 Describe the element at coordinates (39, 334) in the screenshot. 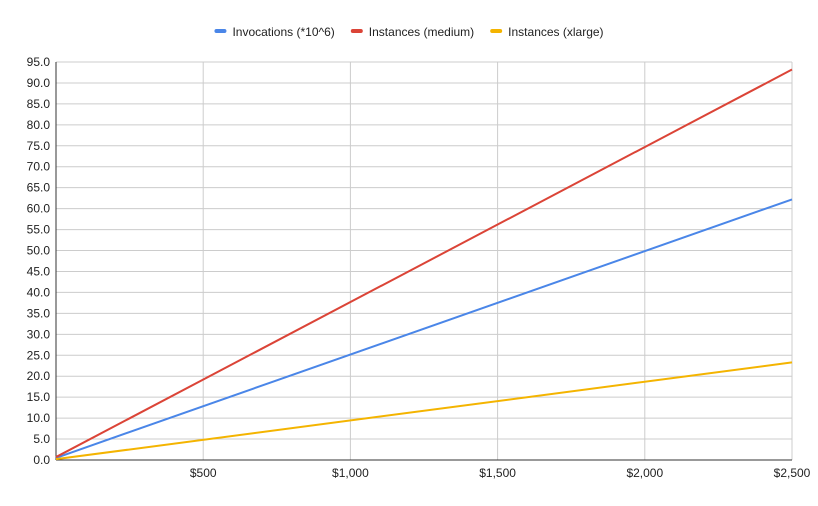

I see `y-tick-label: 30.0` at that location.